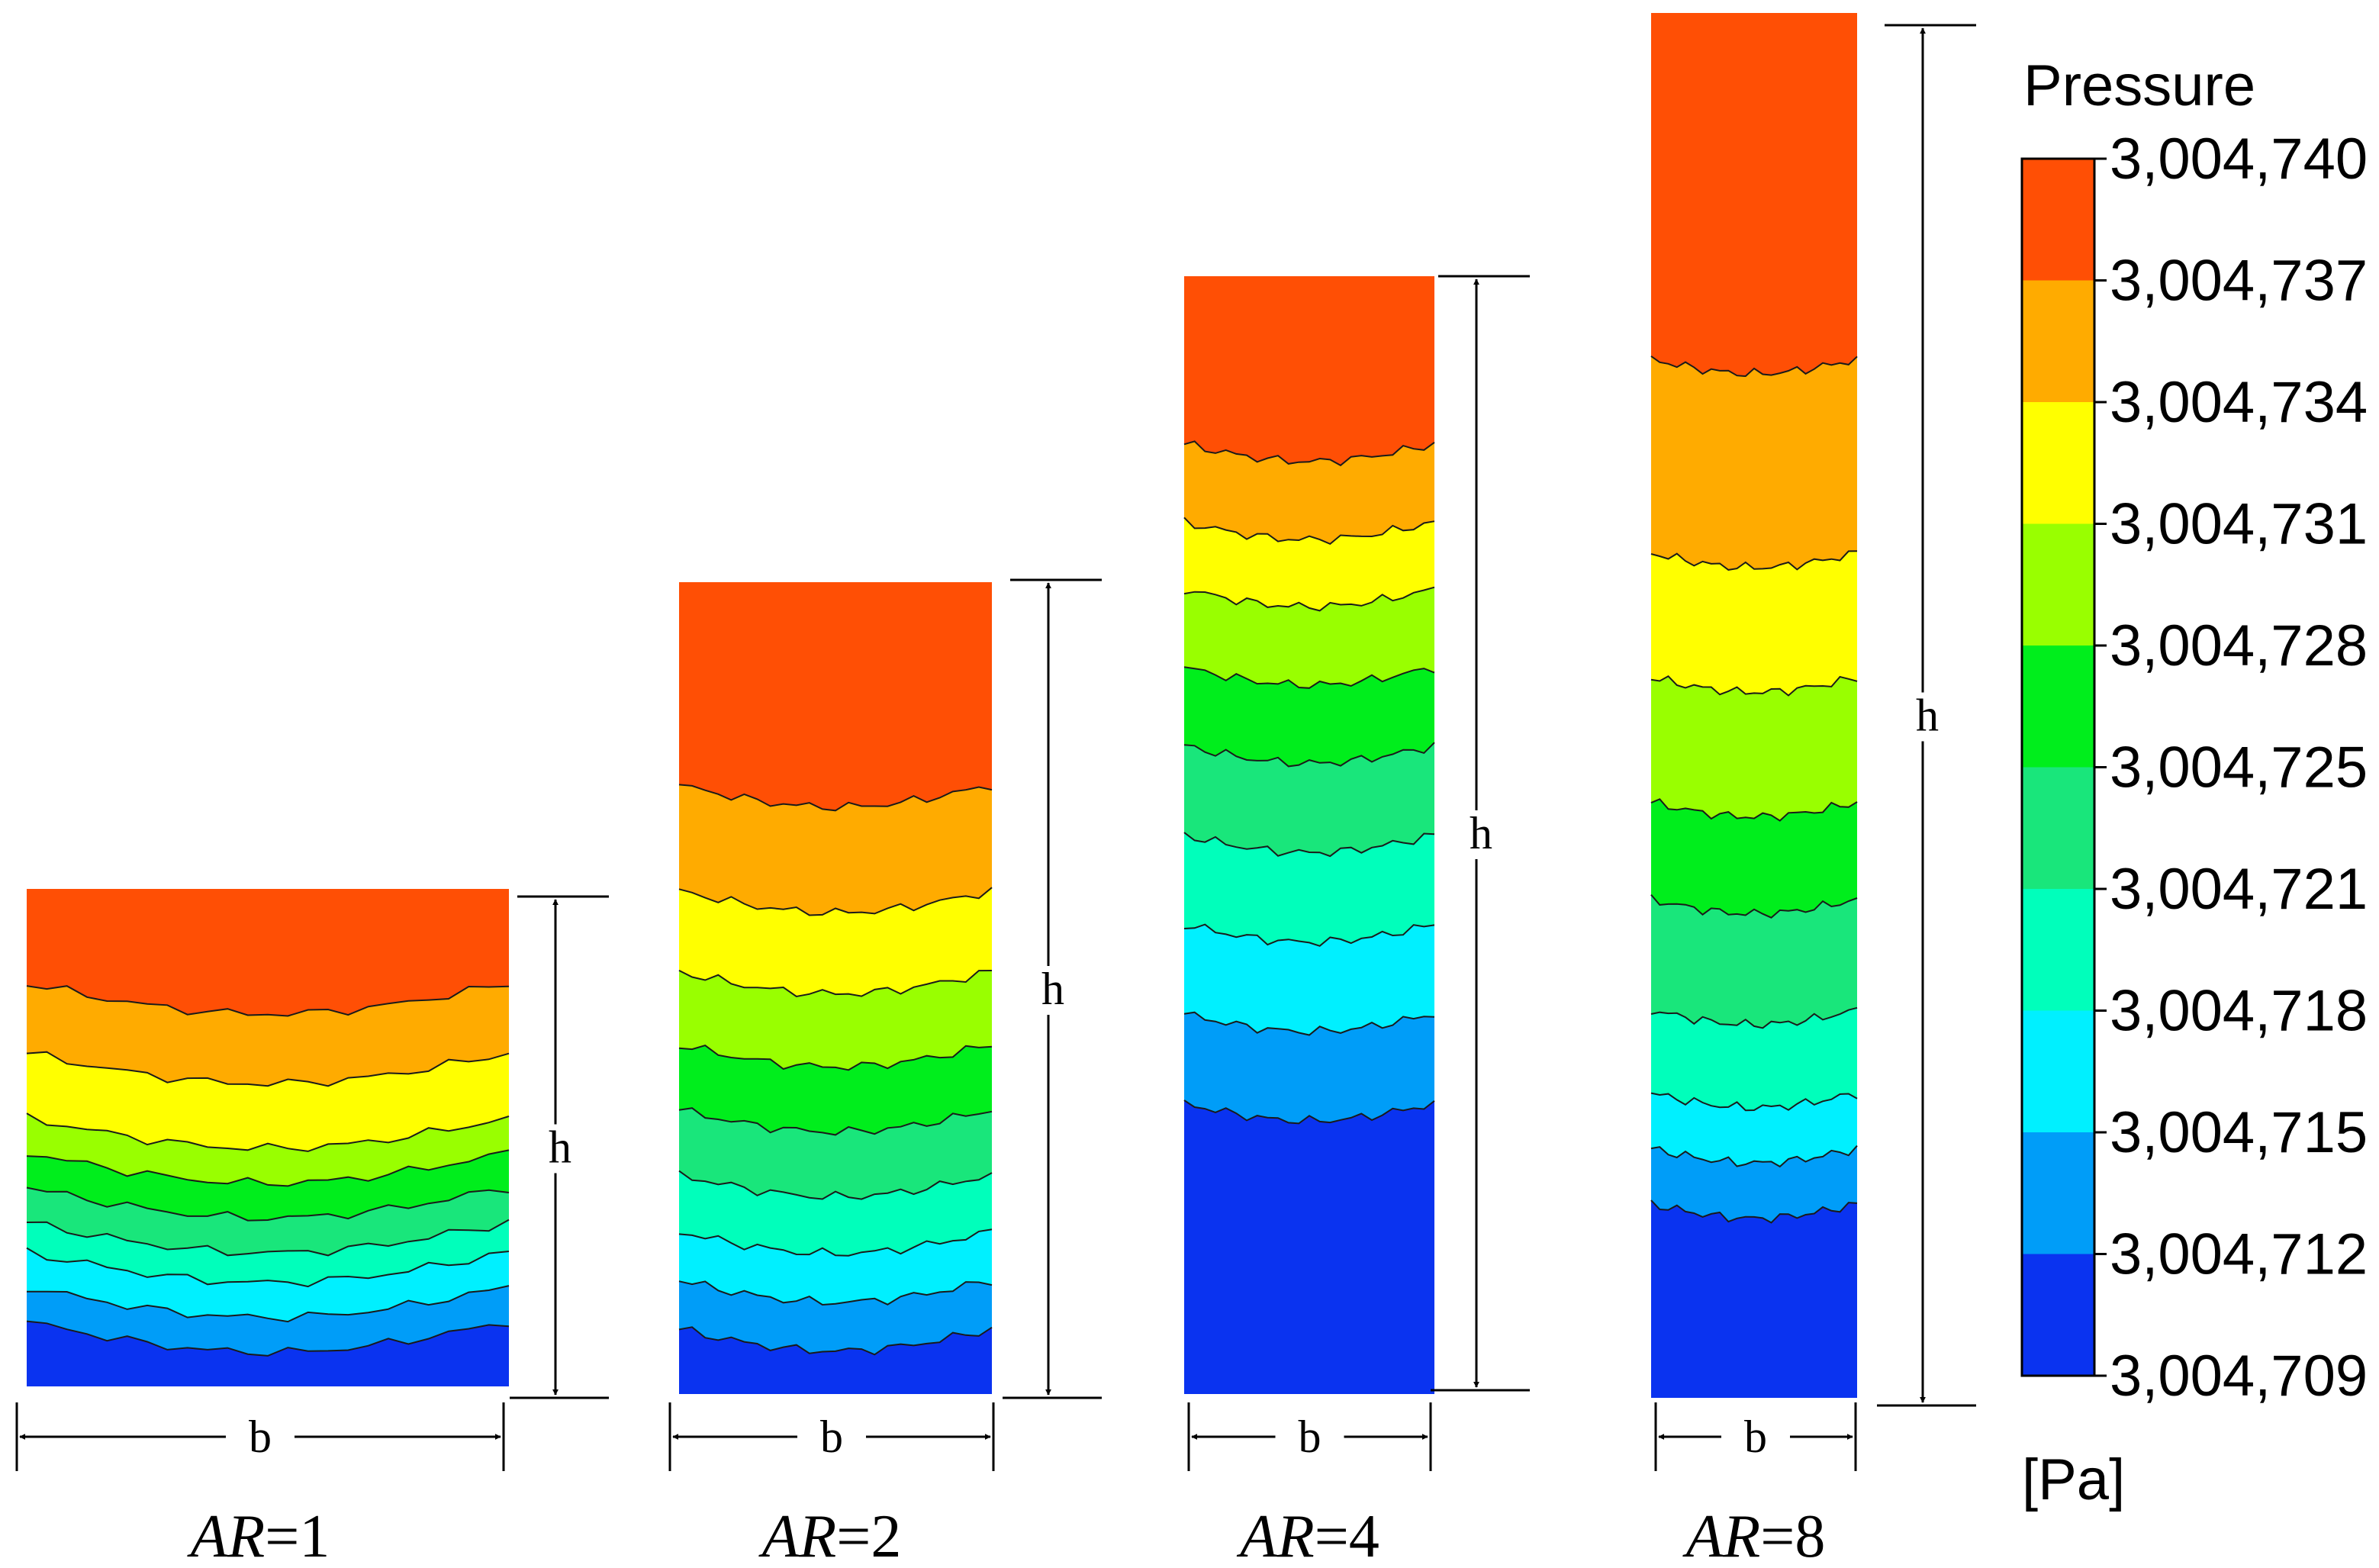 The width and height of the screenshot is (2379, 1568). Describe the element at coordinates (868, 1535) in the screenshot. I see `ar-value: =2` at that location.